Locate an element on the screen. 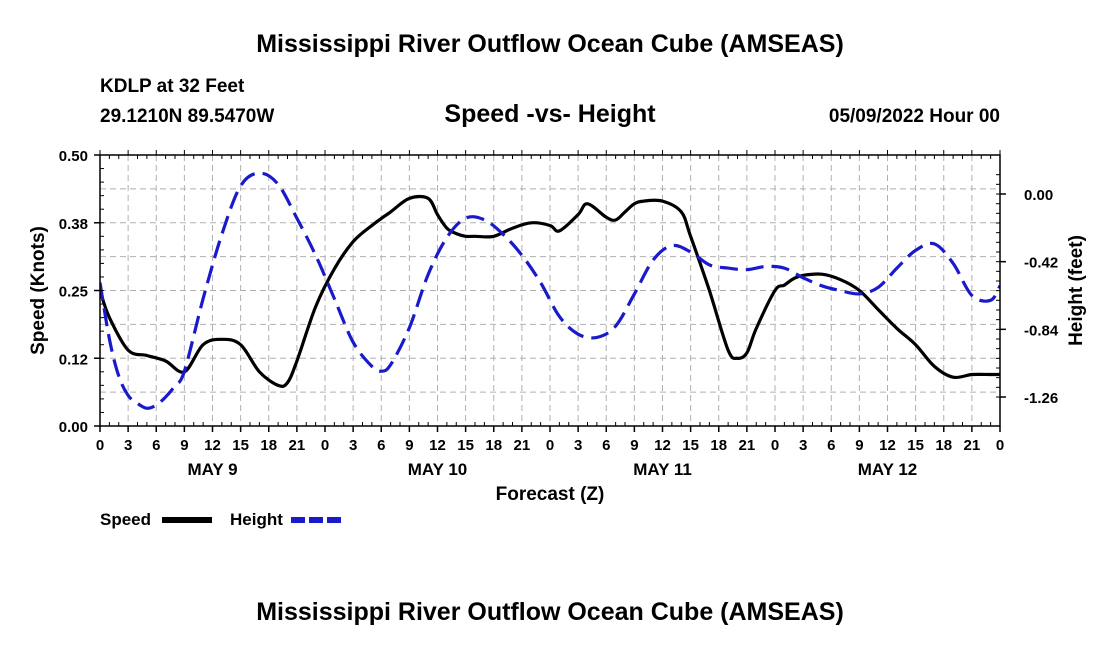 The height and width of the screenshot is (650, 1100). day-label: MAY 9 is located at coordinates (212, 469).